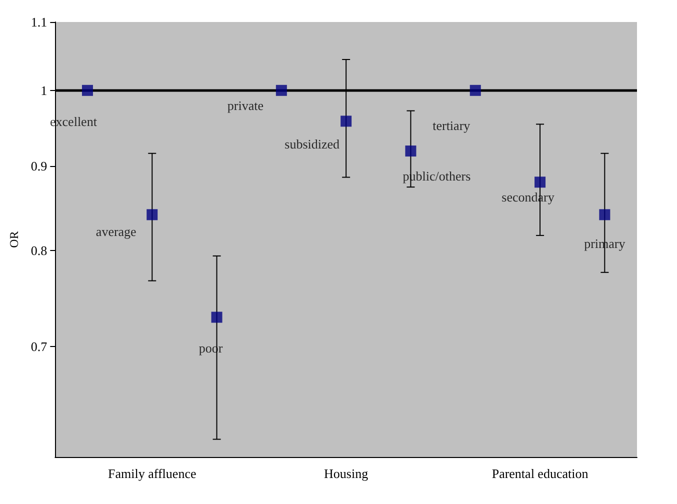 This screenshot has height=504, width=677. I want to click on series-label: tertiary, so click(451, 125).